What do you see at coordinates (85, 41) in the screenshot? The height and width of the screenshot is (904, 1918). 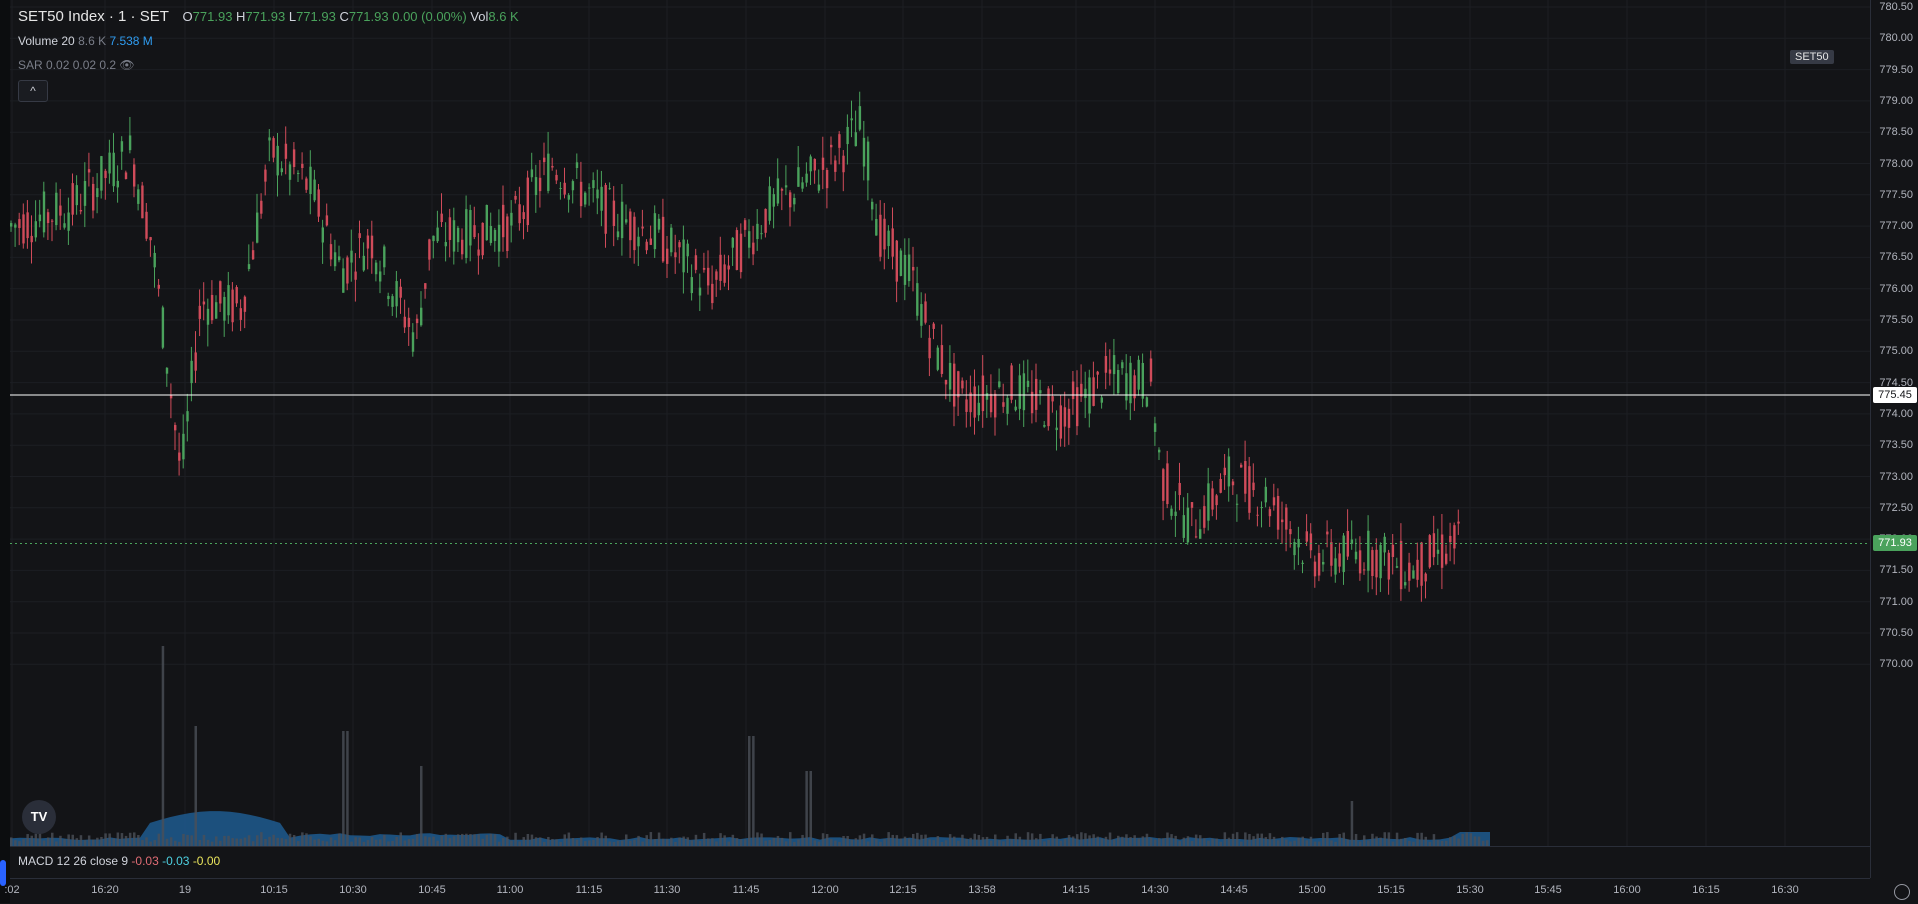 I see `volume-legend: Volume 20 8.6 K 7.538 M` at bounding box center [85, 41].